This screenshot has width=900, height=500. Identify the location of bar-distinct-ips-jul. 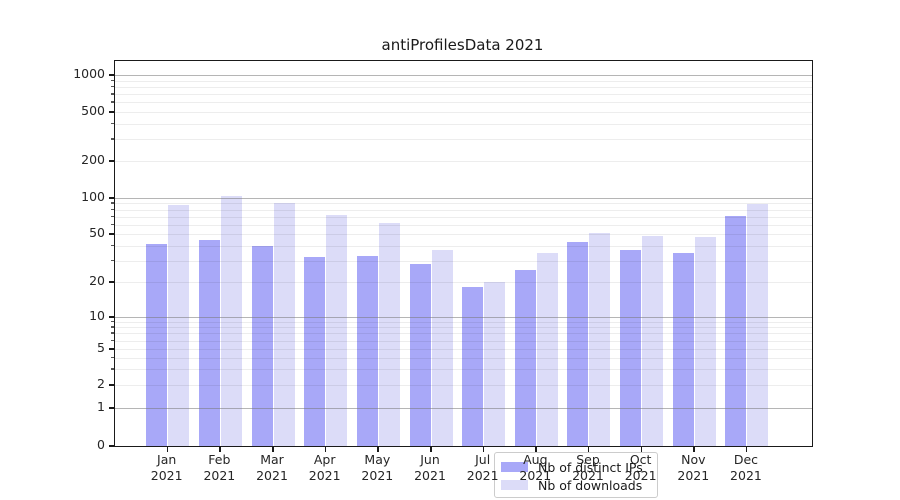
(473, 366).